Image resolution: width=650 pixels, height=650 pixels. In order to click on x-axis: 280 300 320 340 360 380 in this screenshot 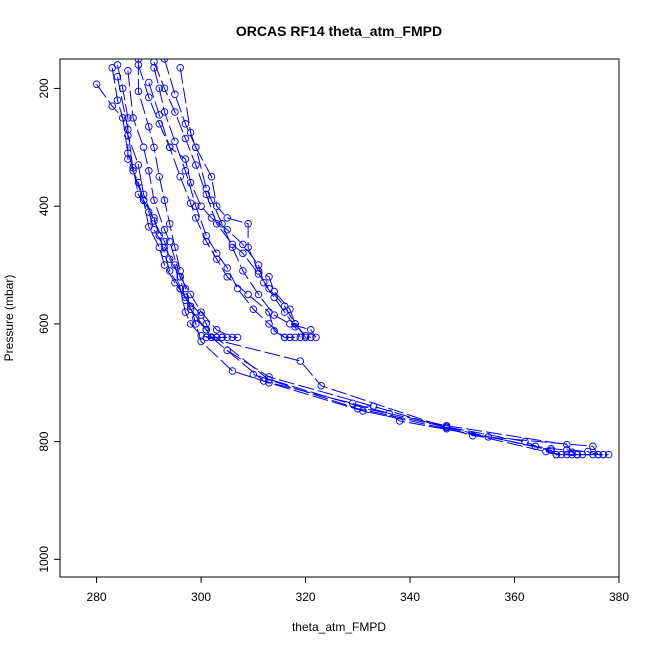, I will do `click(358, 590)`.